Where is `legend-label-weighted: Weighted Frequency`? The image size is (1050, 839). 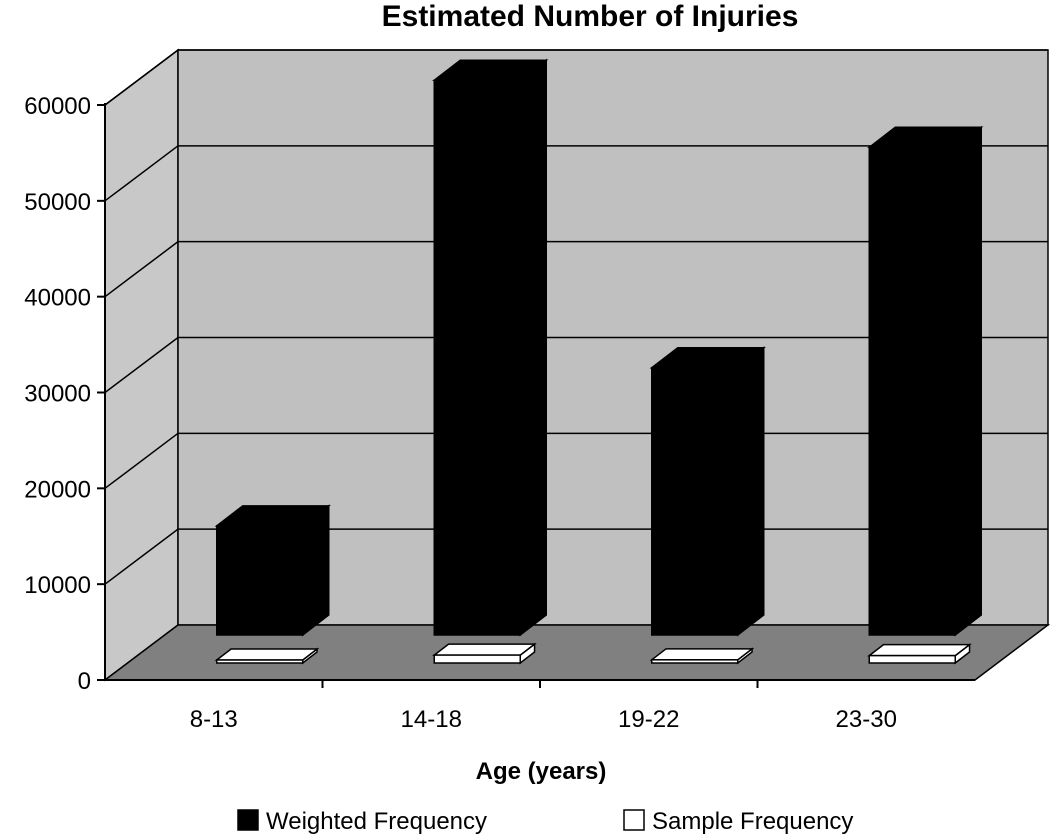 legend-label-weighted: Weighted Frequency is located at coordinates (376, 821).